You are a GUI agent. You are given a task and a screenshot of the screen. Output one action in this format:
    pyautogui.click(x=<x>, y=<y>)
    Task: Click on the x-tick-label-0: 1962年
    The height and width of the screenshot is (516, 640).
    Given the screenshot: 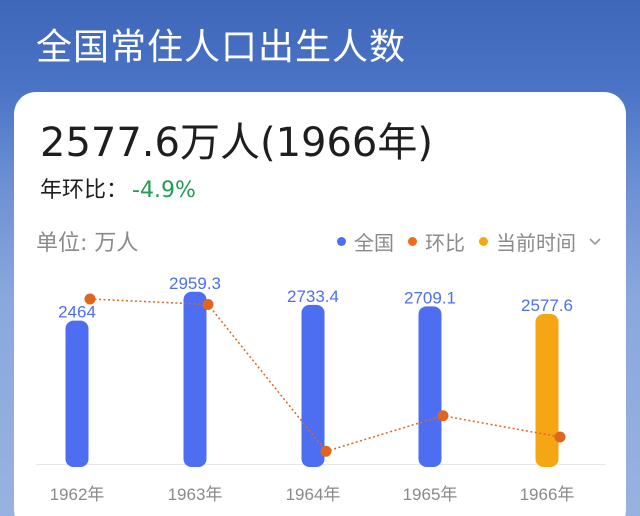 What is the action you would take?
    pyautogui.click(x=77, y=494)
    